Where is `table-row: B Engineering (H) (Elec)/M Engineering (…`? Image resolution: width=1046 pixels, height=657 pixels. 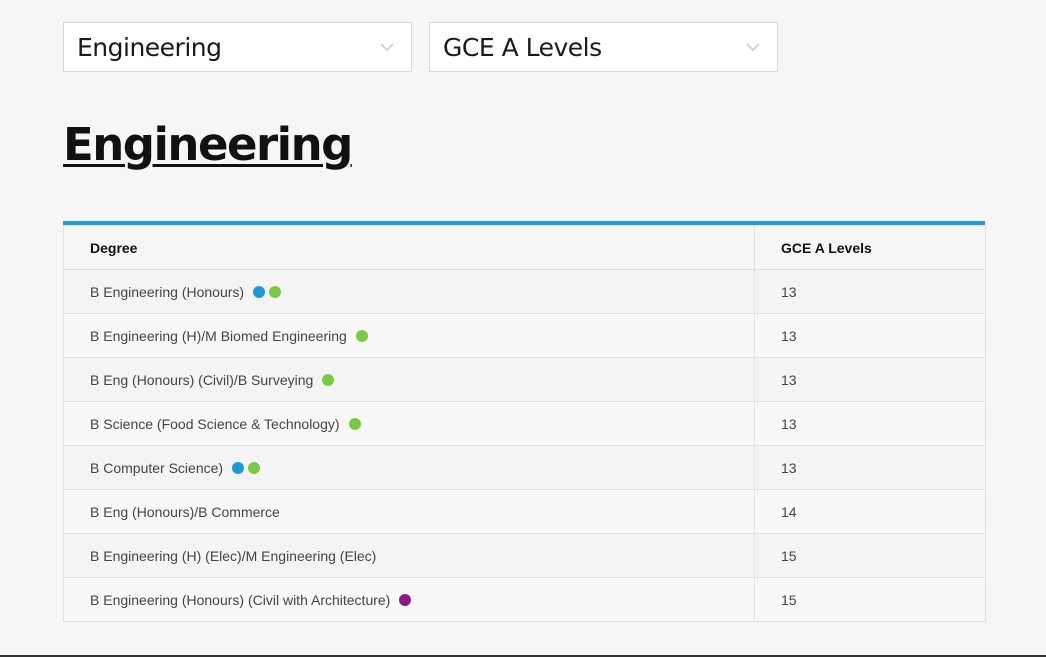
table-row: B Engineering (H) (Elec)/M Engineering (… is located at coordinates (524, 555).